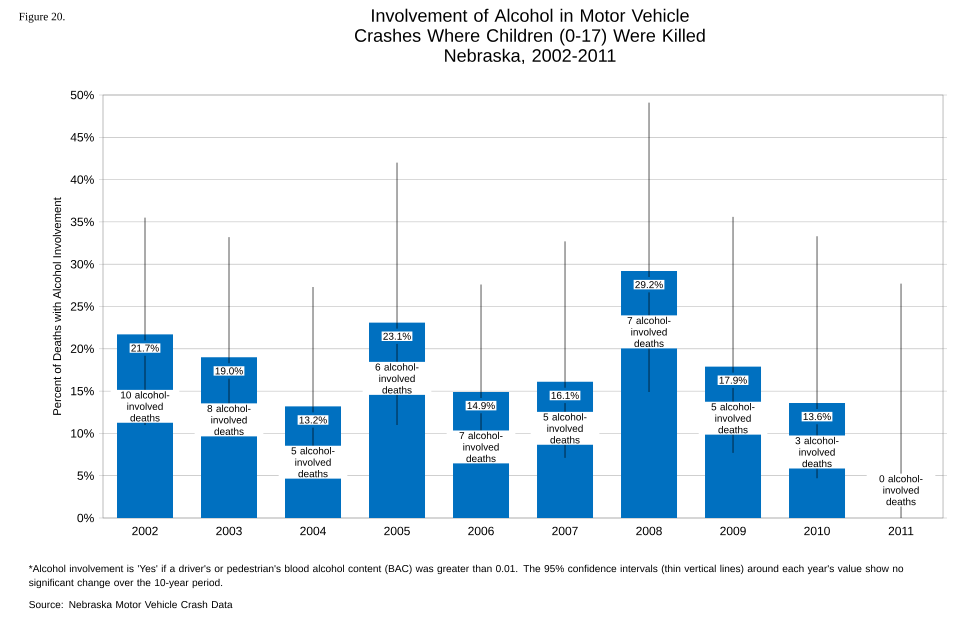 The height and width of the screenshot is (621, 955). Describe the element at coordinates (82, 137) in the screenshot. I see `y-tick-label: 45%` at that location.